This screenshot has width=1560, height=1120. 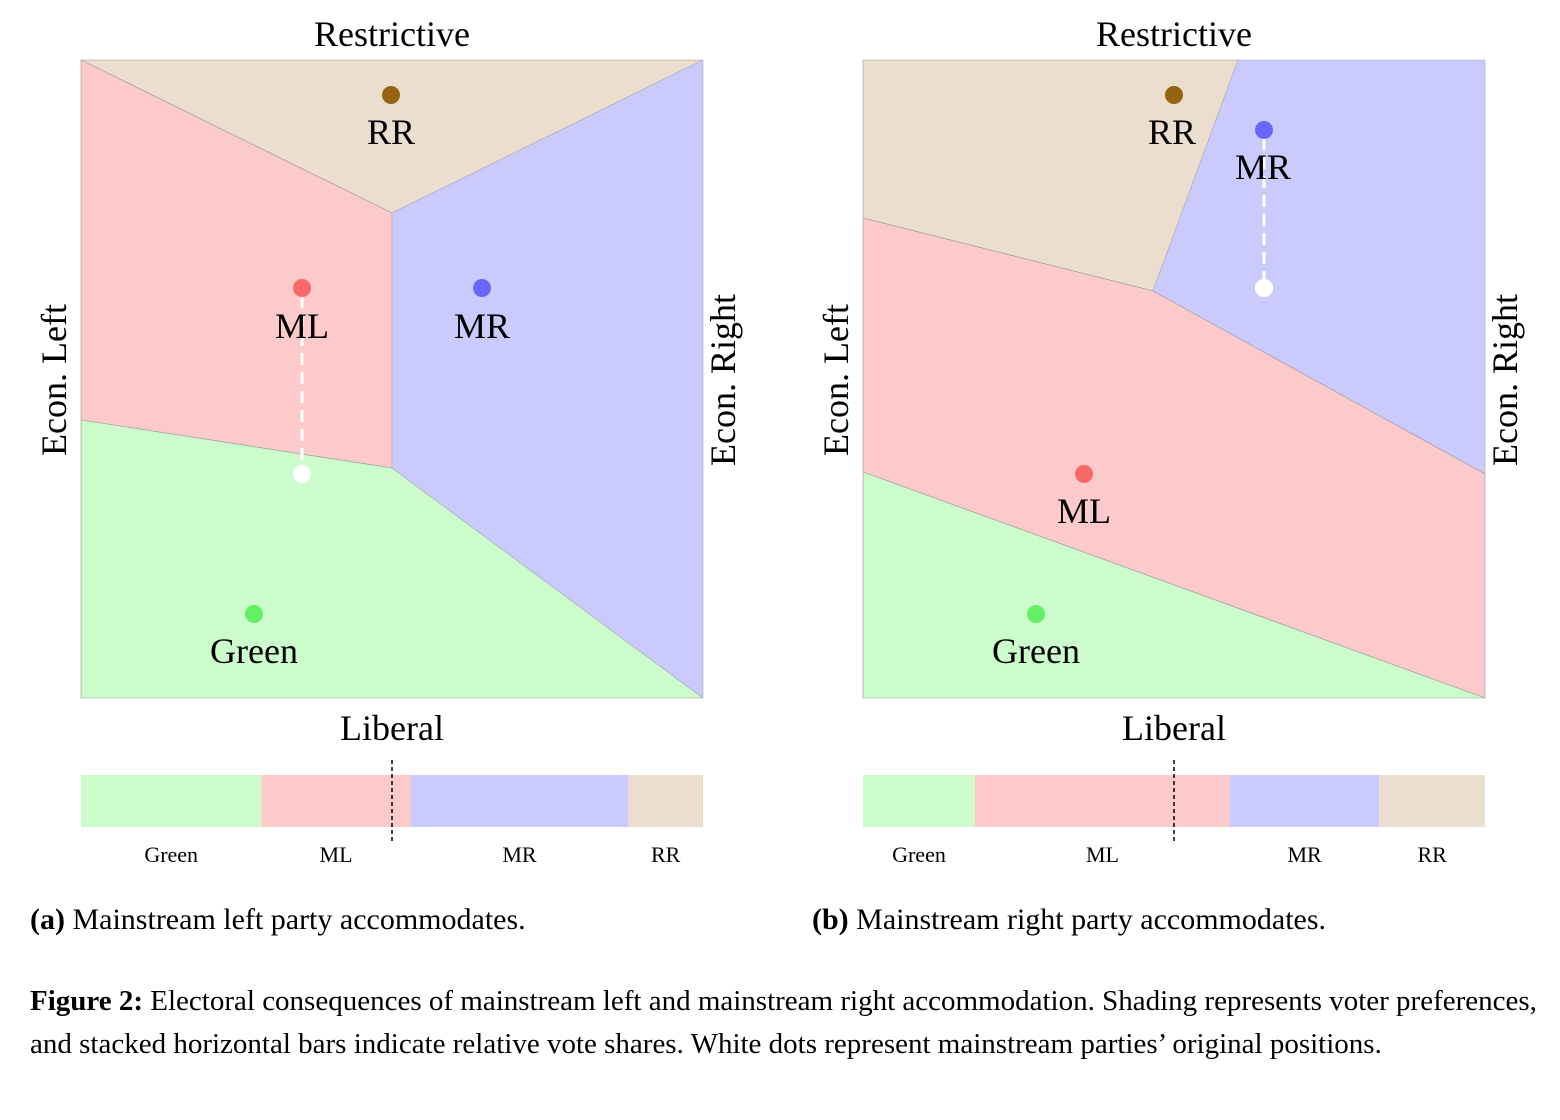 I want to click on subcaption-a: (a) Mainstream left party accommodates., so click(x=278, y=920).